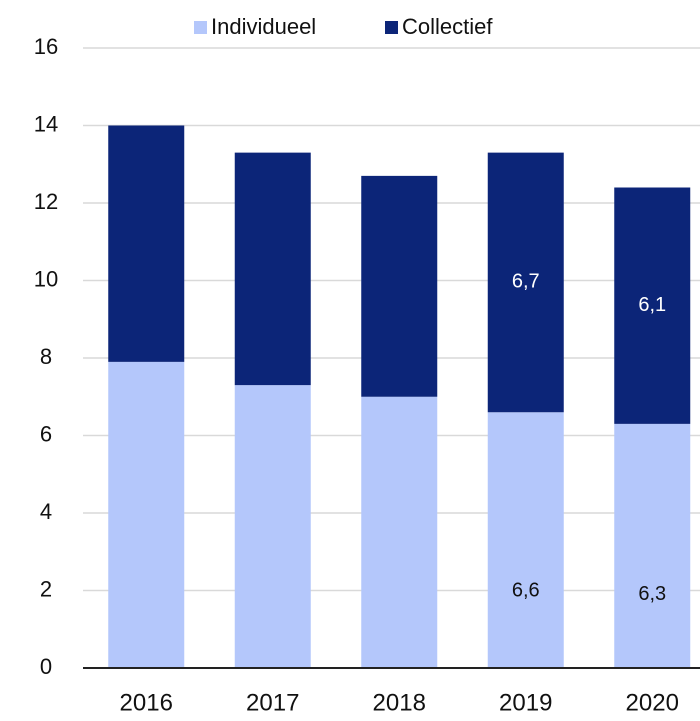 Image resolution: width=700 pixels, height=721 pixels. What do you see at coordinates (46, 201) in the screenshot?
I see `y-tick-label: 12` at bounding box center [46, 201].